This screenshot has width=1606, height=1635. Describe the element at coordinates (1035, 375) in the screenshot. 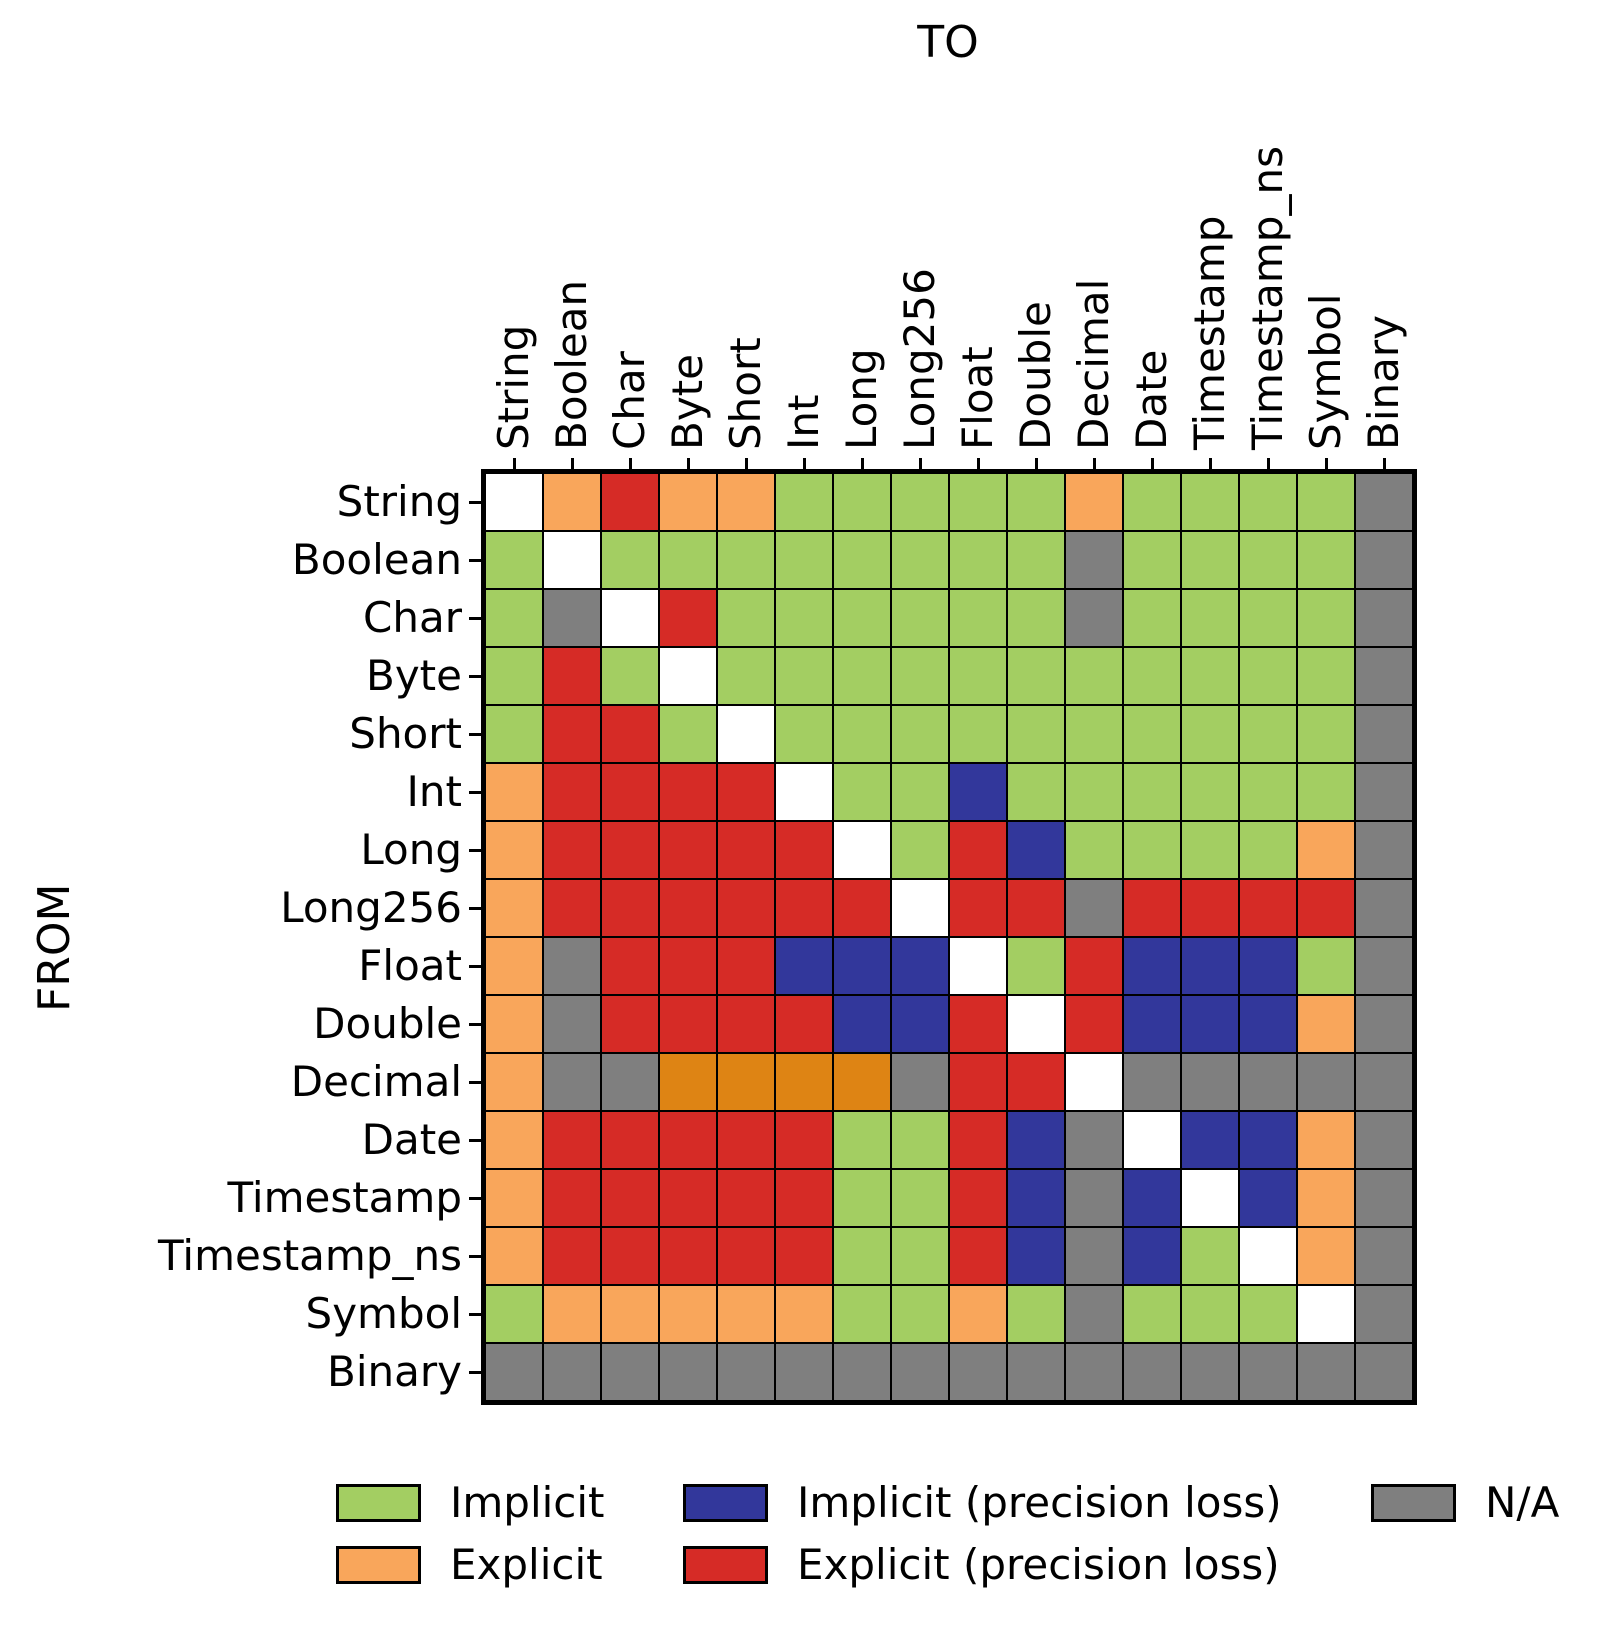

I see `col-label-double: Double` at that location.